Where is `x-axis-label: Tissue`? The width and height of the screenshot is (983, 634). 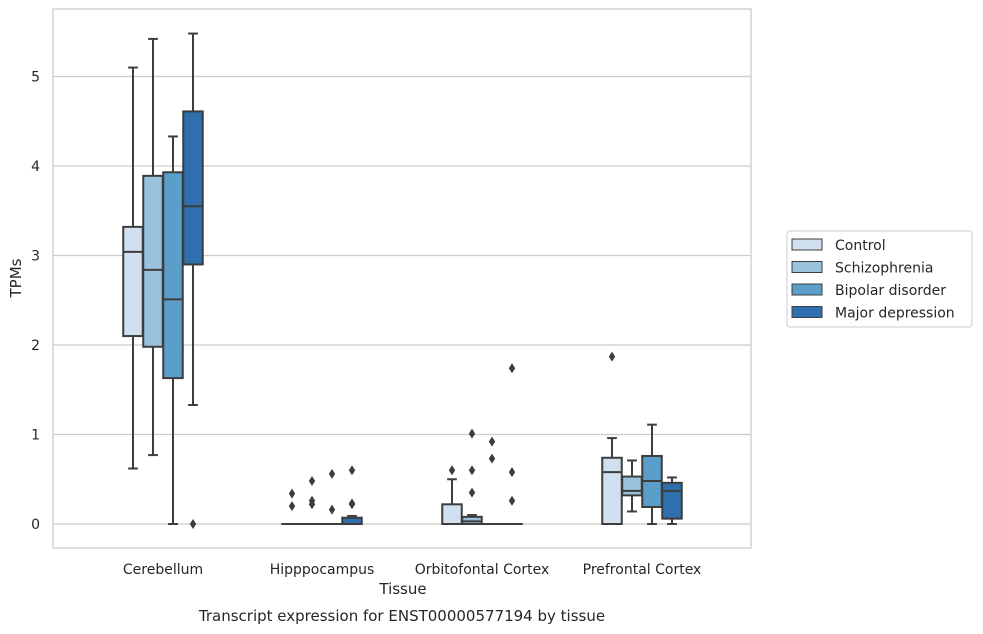
x-axis-label: Tissue is located at coordinates (402, 589).